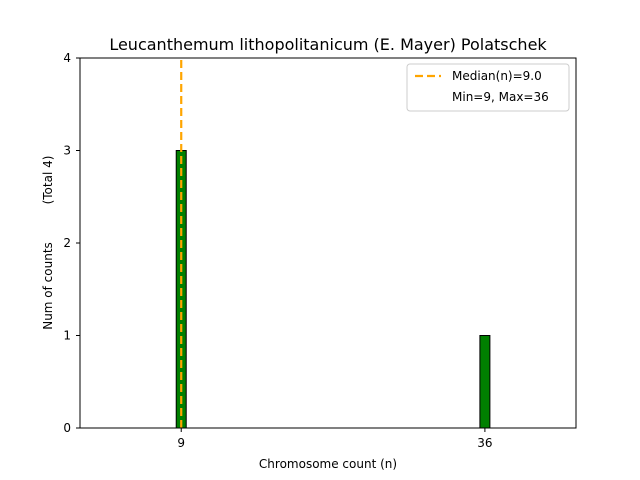 The height and width of the screenshot is (480, 640). I want to click on x-tick-label: 9, so click(181, 443).